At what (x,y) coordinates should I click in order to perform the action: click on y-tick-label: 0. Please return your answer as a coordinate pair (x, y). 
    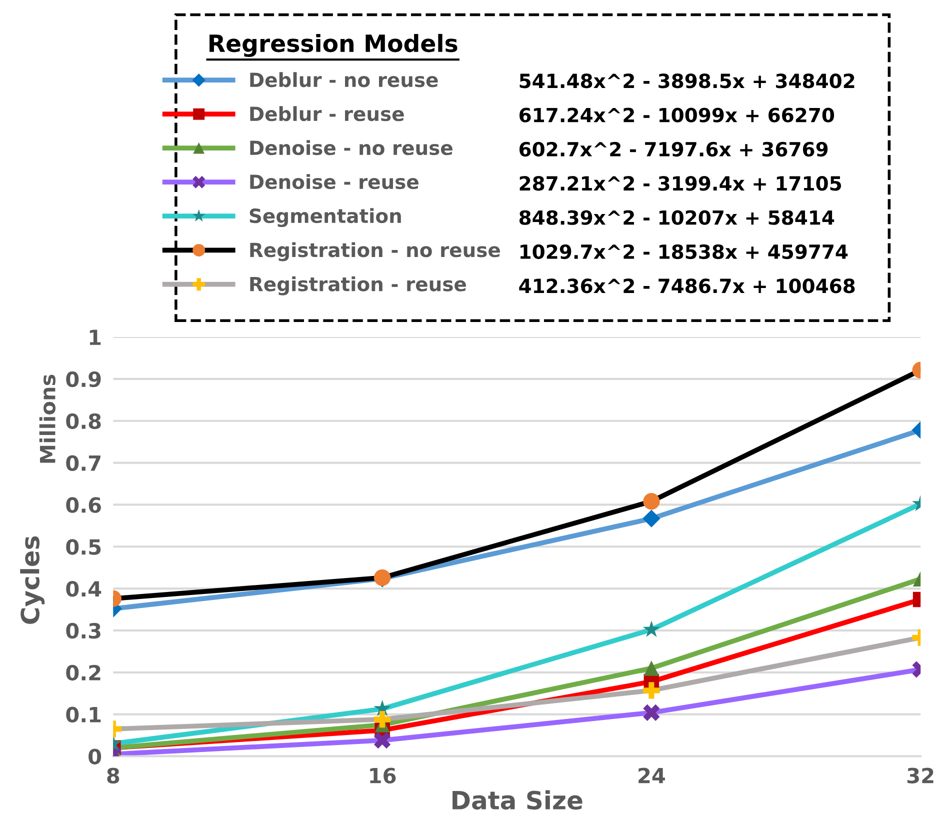
    Looking at the image, I should click on (95, 756).